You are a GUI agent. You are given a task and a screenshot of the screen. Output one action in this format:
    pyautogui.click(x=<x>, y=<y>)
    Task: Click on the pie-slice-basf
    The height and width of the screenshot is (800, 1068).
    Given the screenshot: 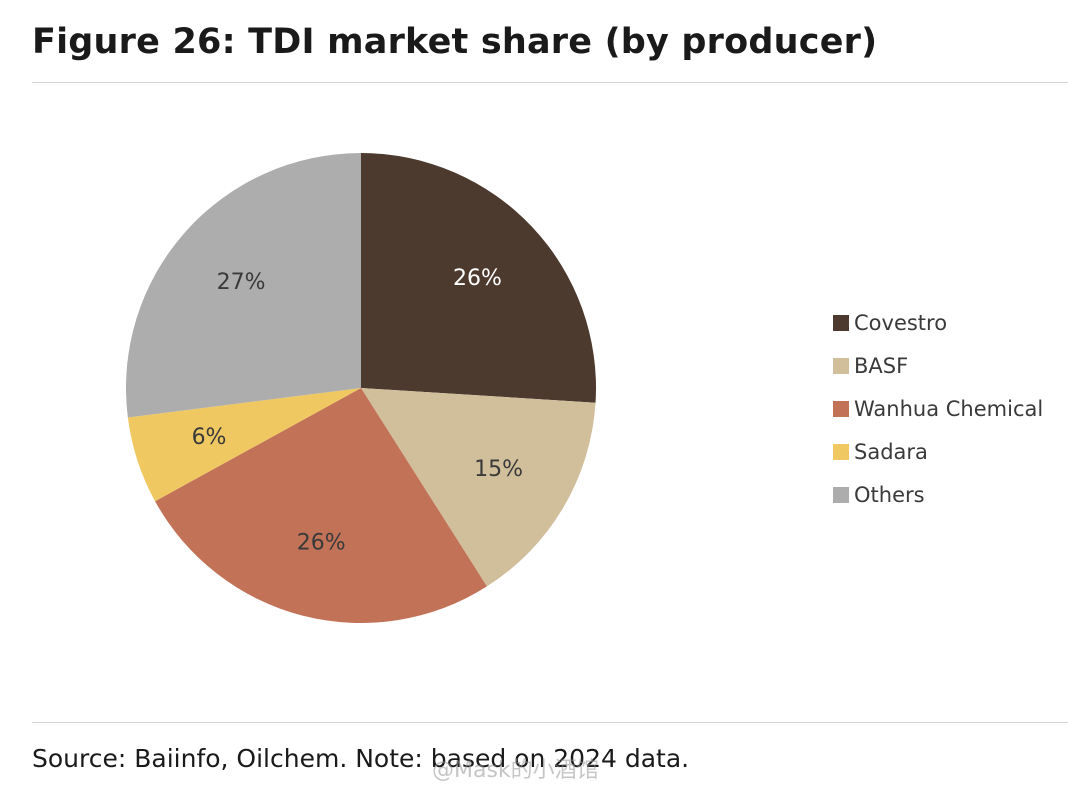 What is the action you would take?
    pyautogui.click(x=478, y=487)
    